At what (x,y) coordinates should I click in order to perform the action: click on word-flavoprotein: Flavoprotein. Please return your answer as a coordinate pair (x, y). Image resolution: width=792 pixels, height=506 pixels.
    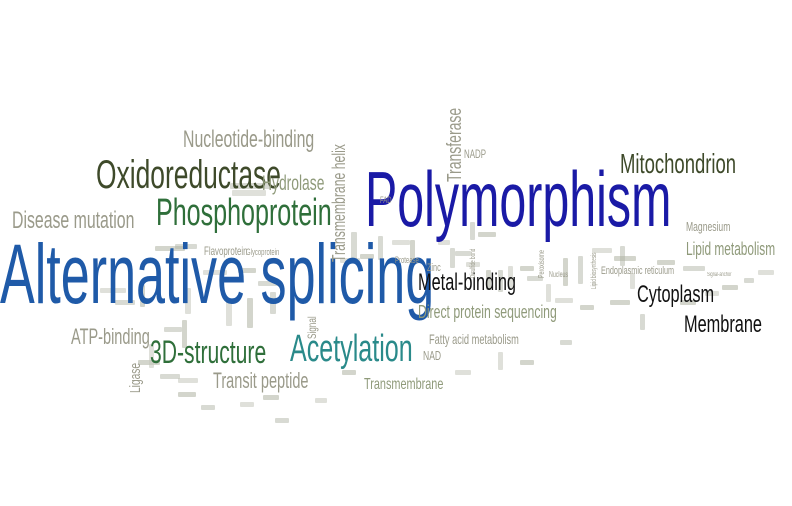
    Looking at the image, I should click on (226, 251).